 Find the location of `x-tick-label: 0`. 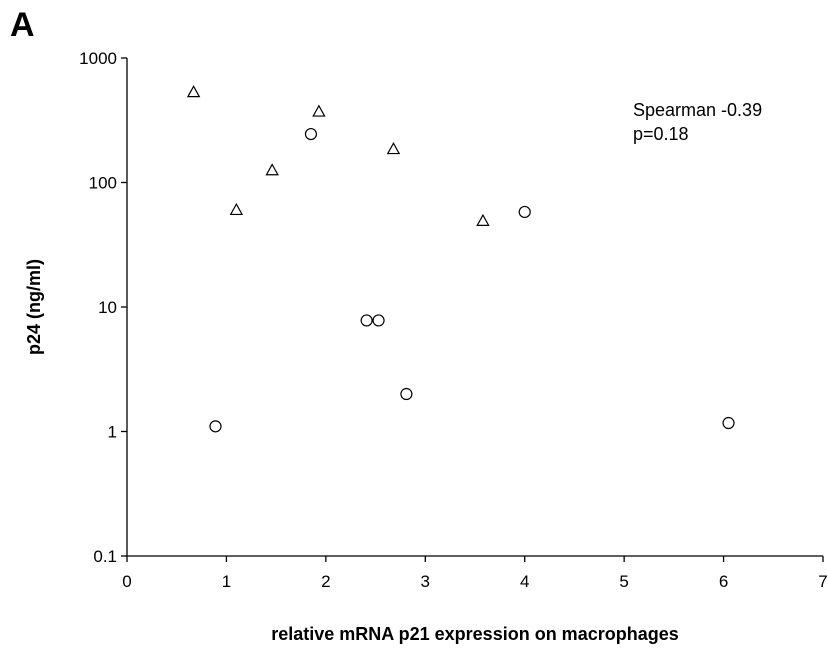

x-tick-label: 0 is located at coordinates (126, 581).